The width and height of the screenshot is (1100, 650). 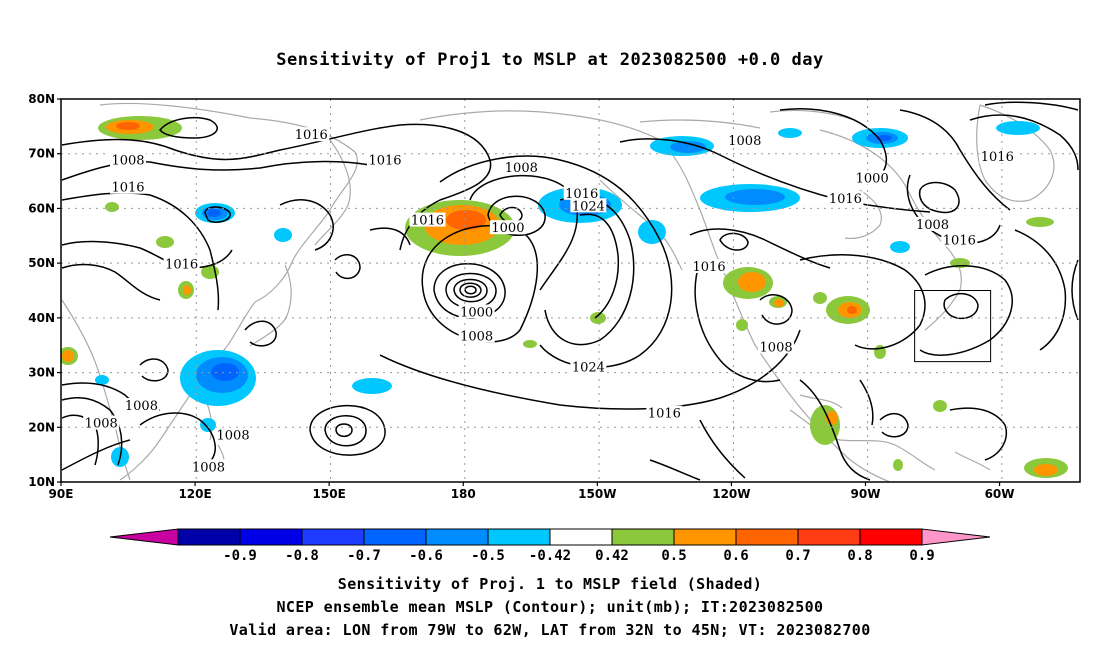 I want to click on lon-tick-label: 150E, so click(x=329, y=494).